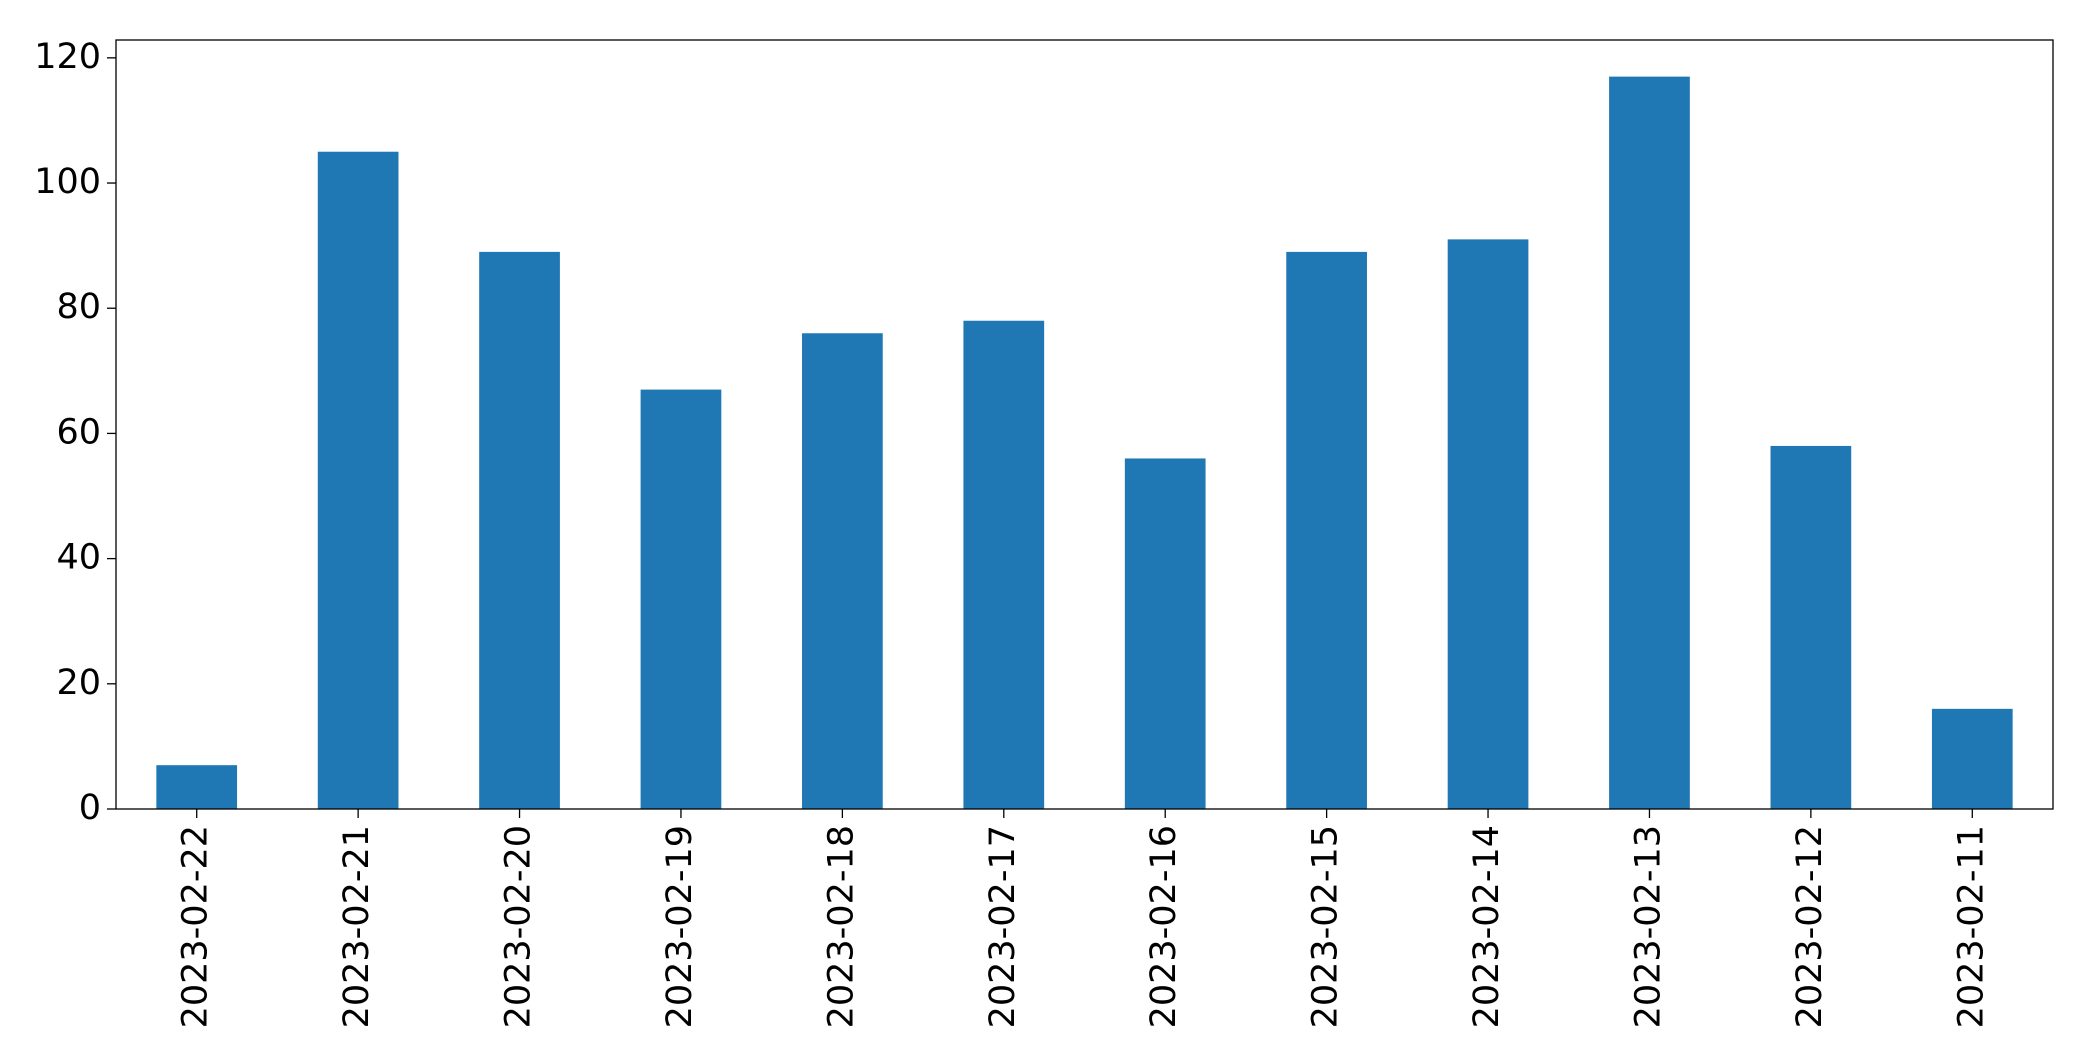  Describe the element at coordinates (1971, 926) in the screenshot. I see `x-tick-label: 2023-02-11` at that location.